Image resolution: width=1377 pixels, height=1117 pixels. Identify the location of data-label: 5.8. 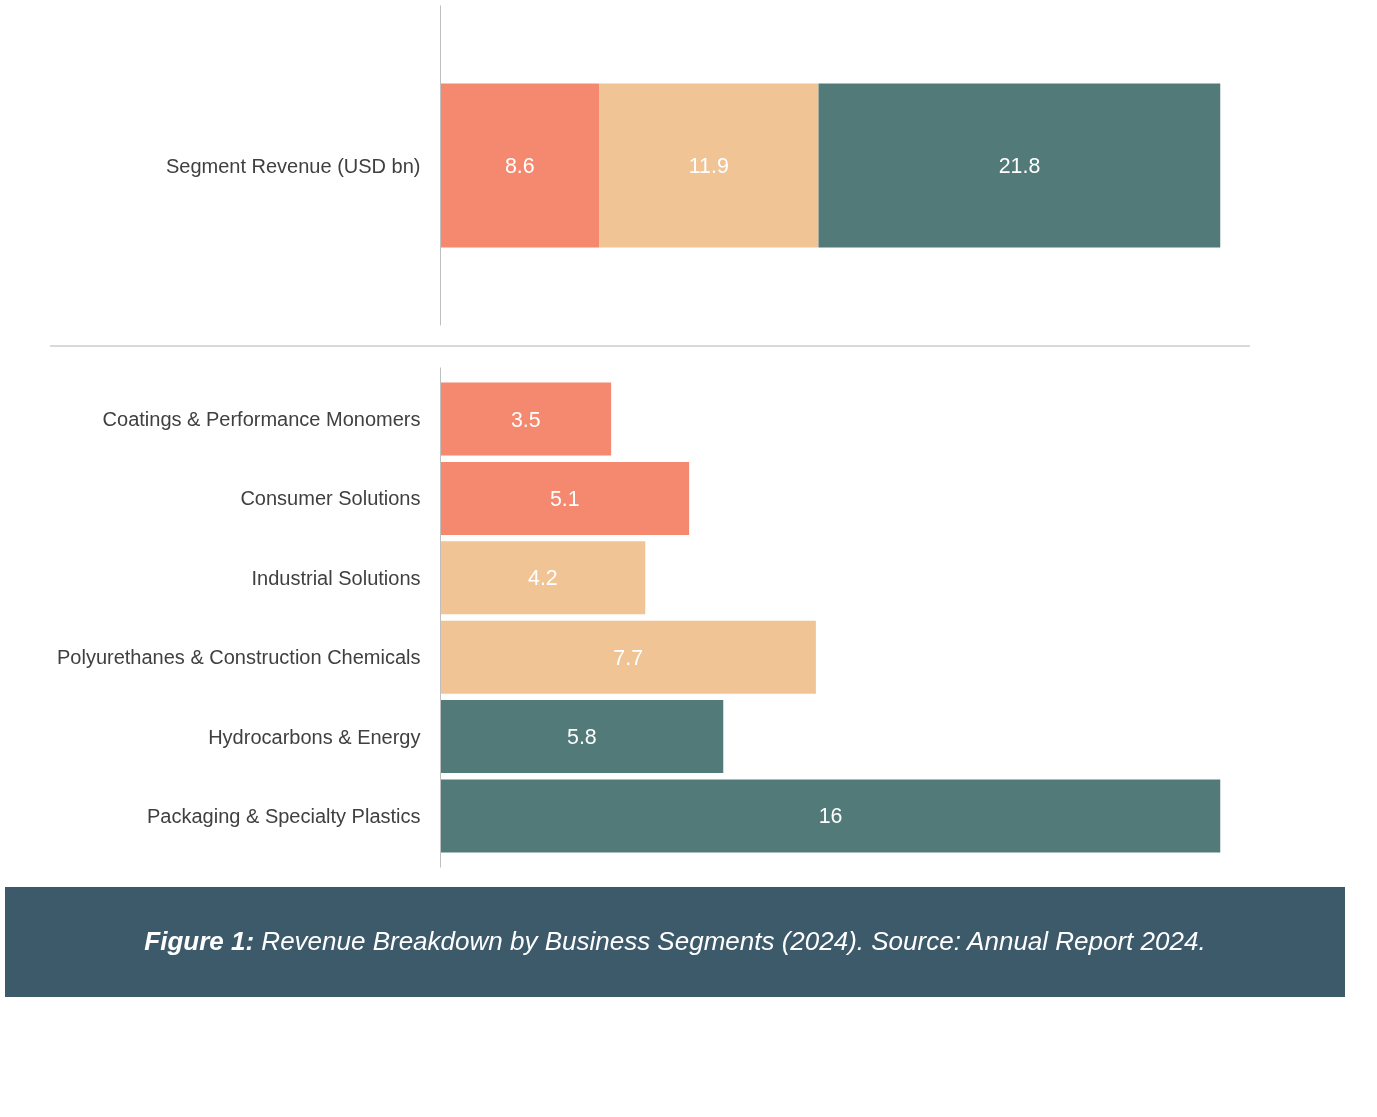
(582, 737).